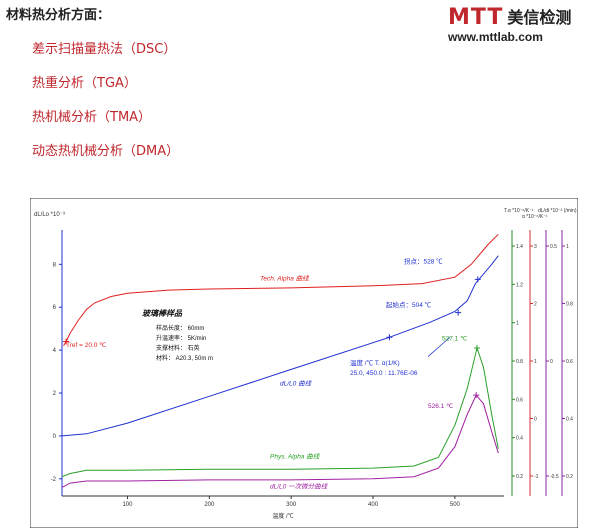 This screenshot has width=600, height=532. Describe the element at coordinates (557, 211) in the screenshot. I see `y-axis-right-label: dL/dt *10⁻³ (/min)` at that location.